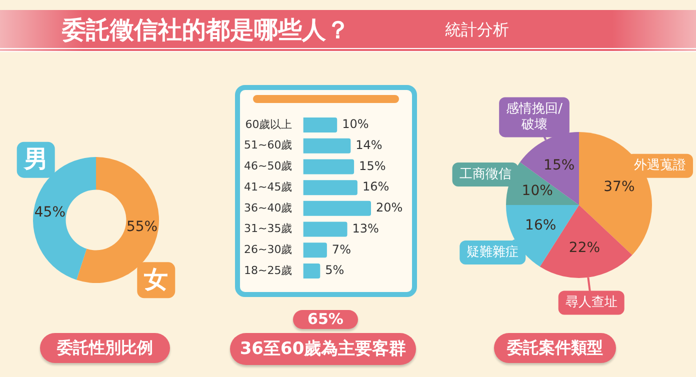  Describe the element at coordinates (325, 319) in the screenshot. I see `text: 65%` at that location.